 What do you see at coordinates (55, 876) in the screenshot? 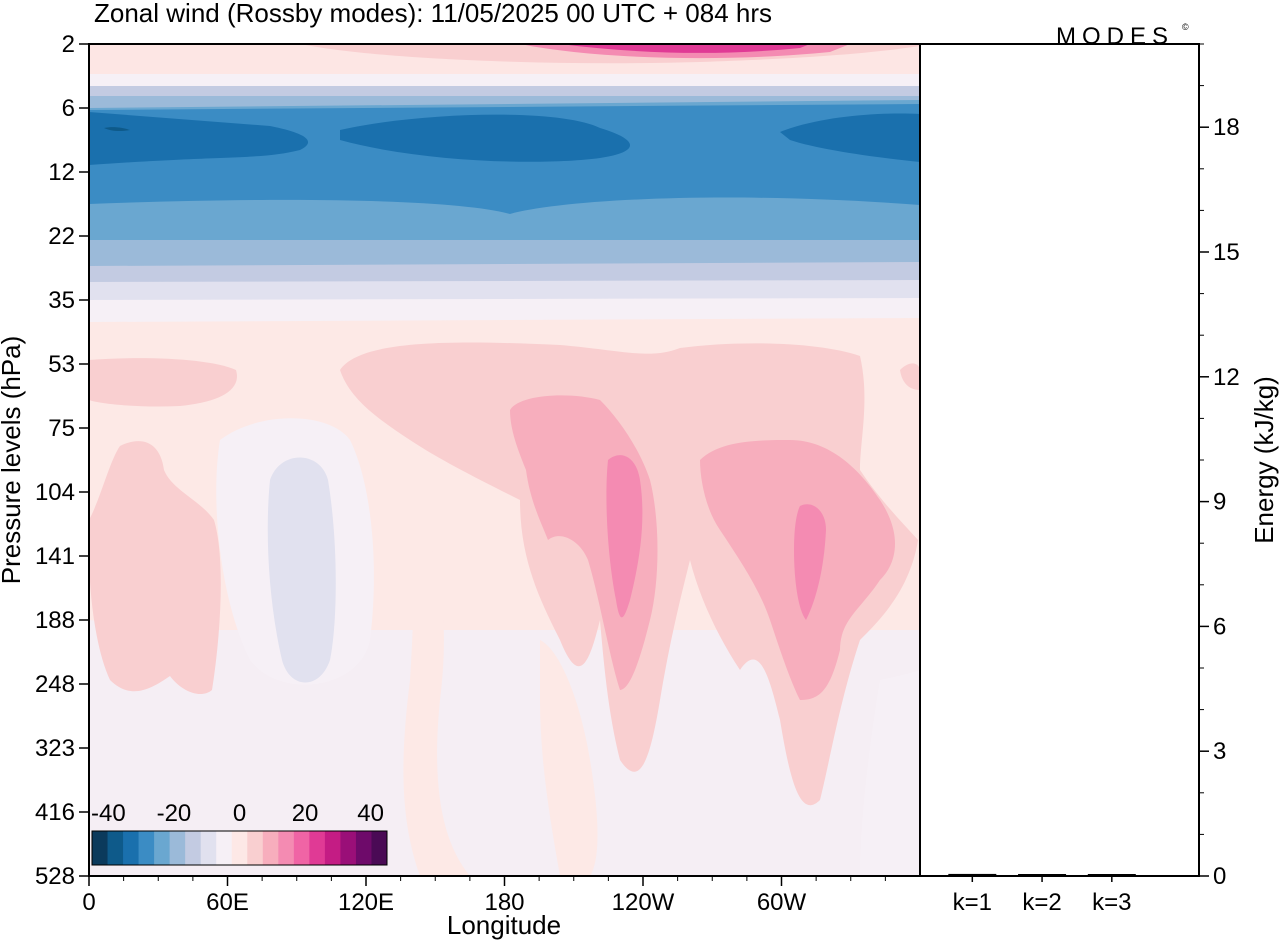
I see `y-tick-label: 528` at bounding box center [55, 876].